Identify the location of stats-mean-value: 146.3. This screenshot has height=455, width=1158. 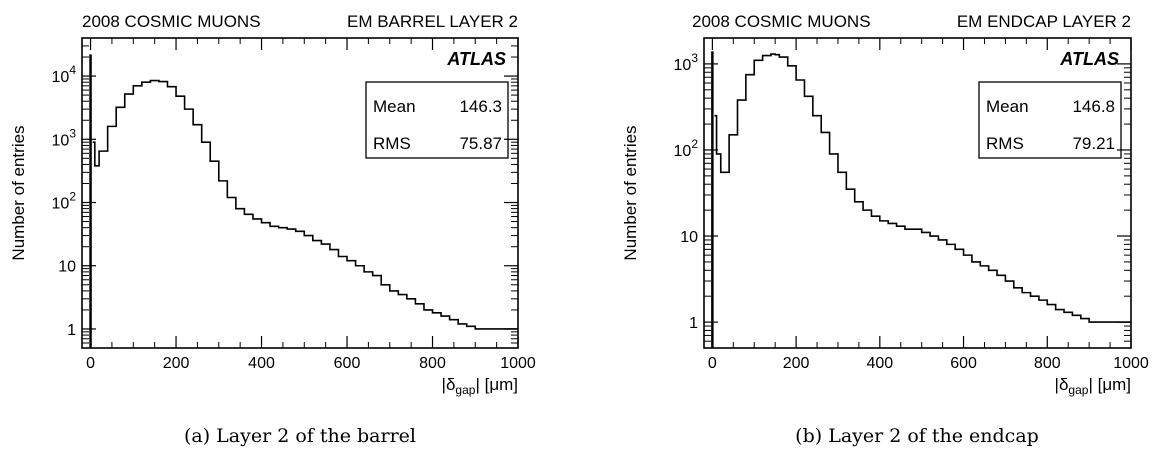
(480, 106).